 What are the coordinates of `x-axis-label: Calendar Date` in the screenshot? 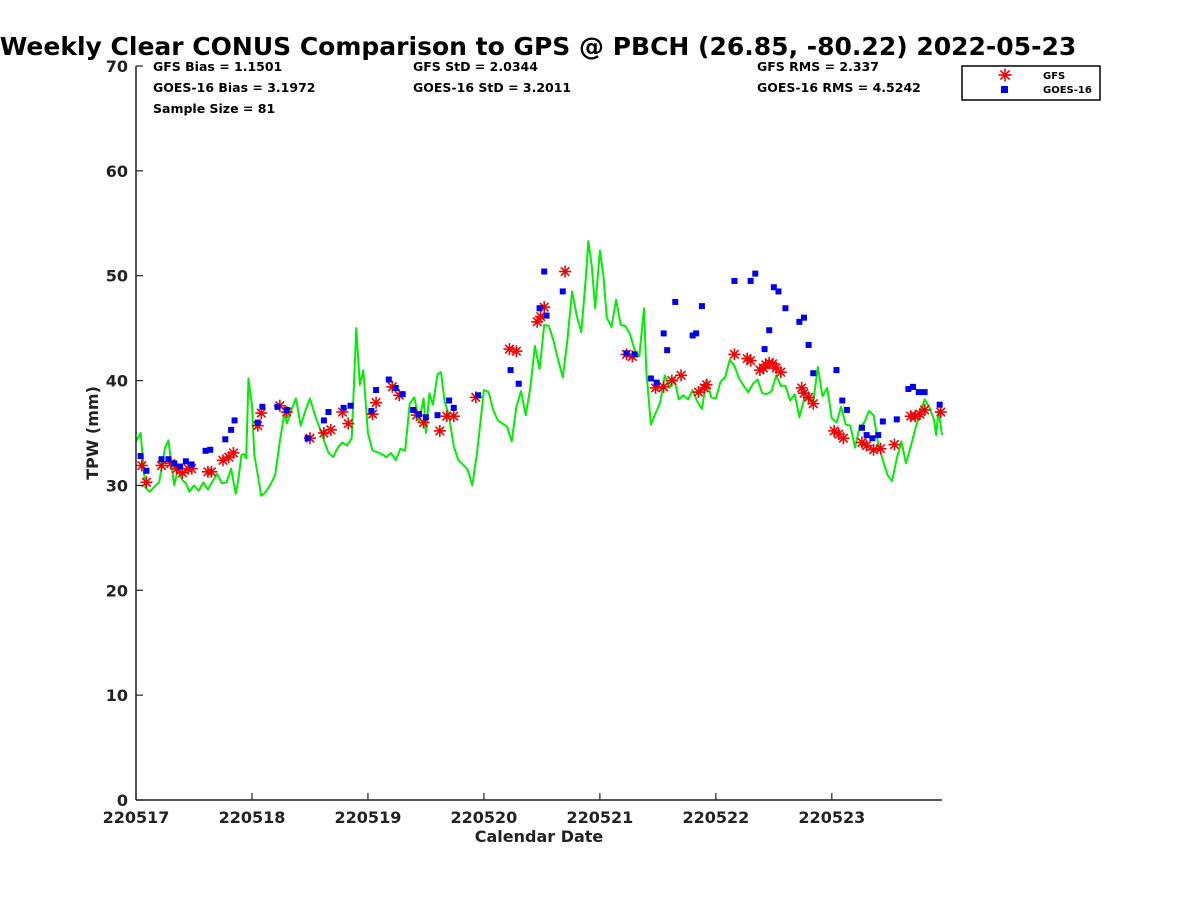 It's located at (539, 836).